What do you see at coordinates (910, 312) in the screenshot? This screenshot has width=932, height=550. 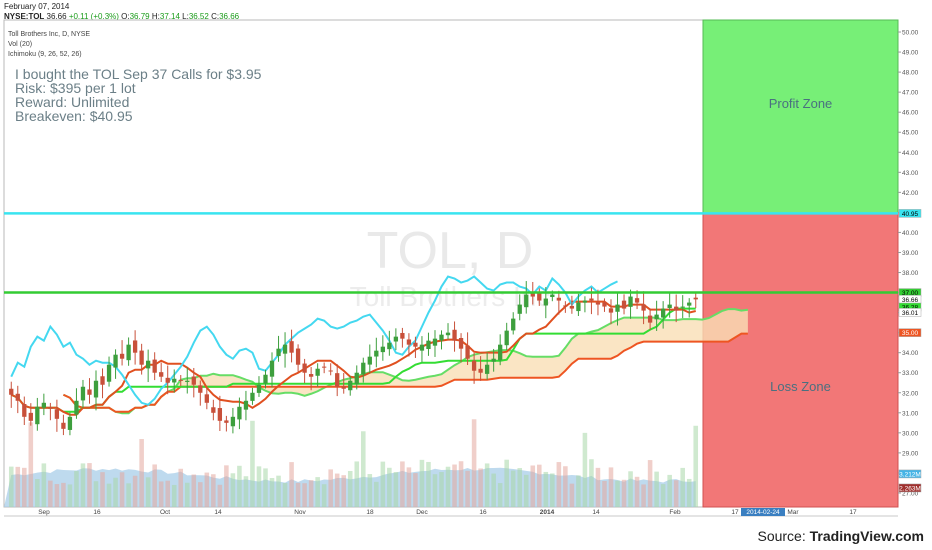 I see `price-badge-box` at bounding box center [910, 312].